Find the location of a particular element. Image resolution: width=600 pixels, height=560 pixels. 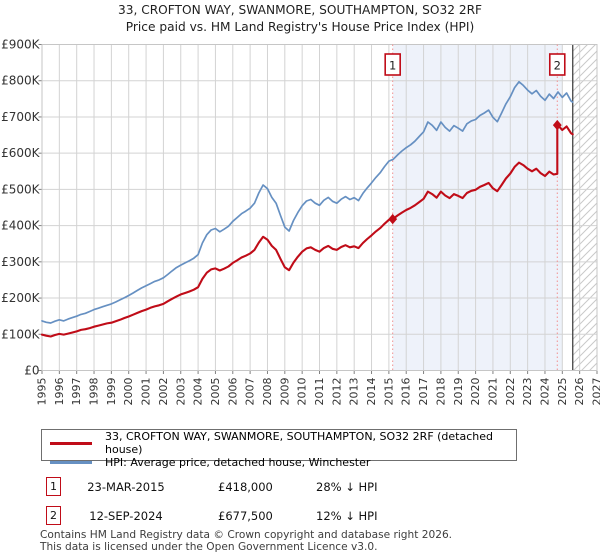

svg-text: £0 is located at coordinates (31, 371).